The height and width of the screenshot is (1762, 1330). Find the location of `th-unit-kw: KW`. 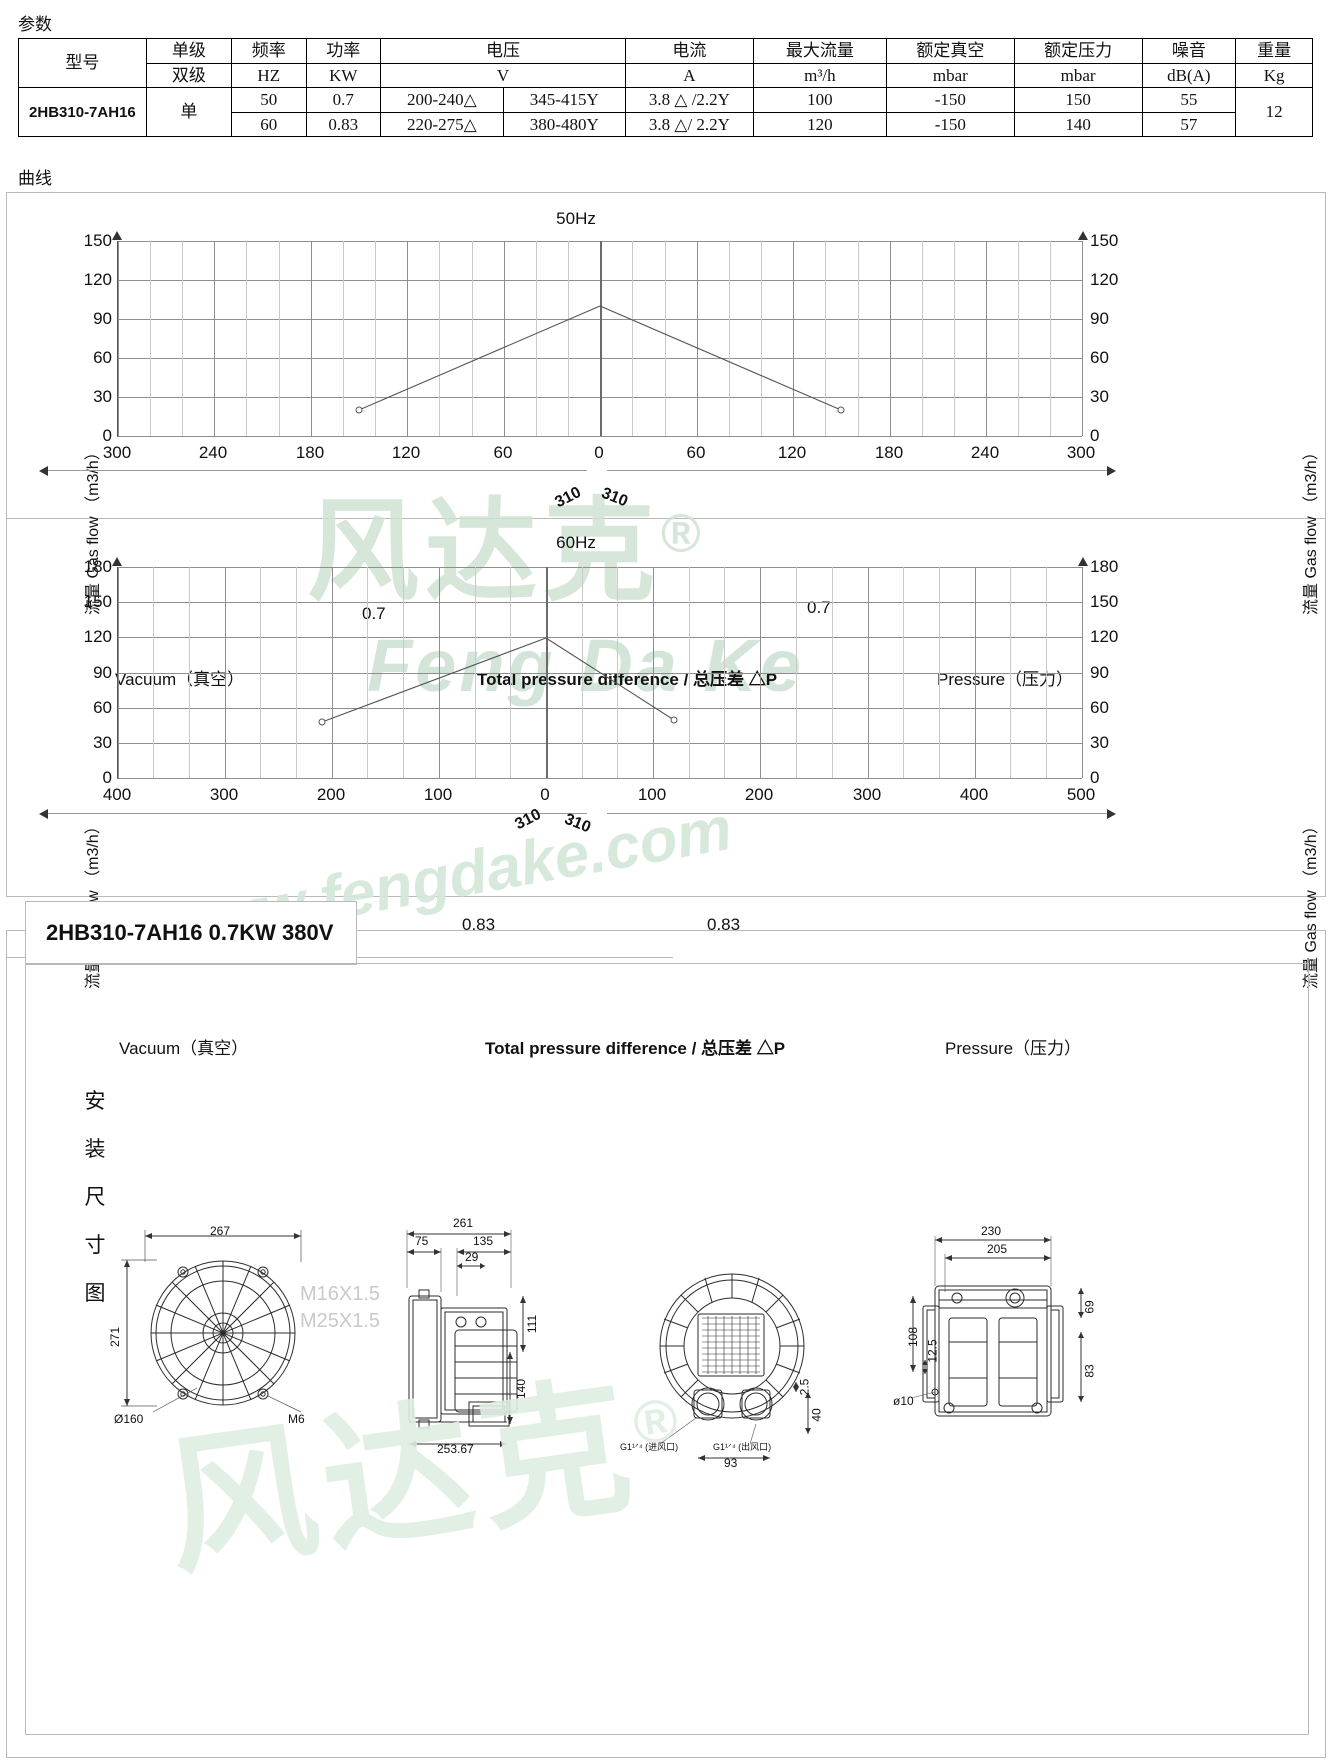

th-unit-kw: KW is located at coordinates (343, 75).